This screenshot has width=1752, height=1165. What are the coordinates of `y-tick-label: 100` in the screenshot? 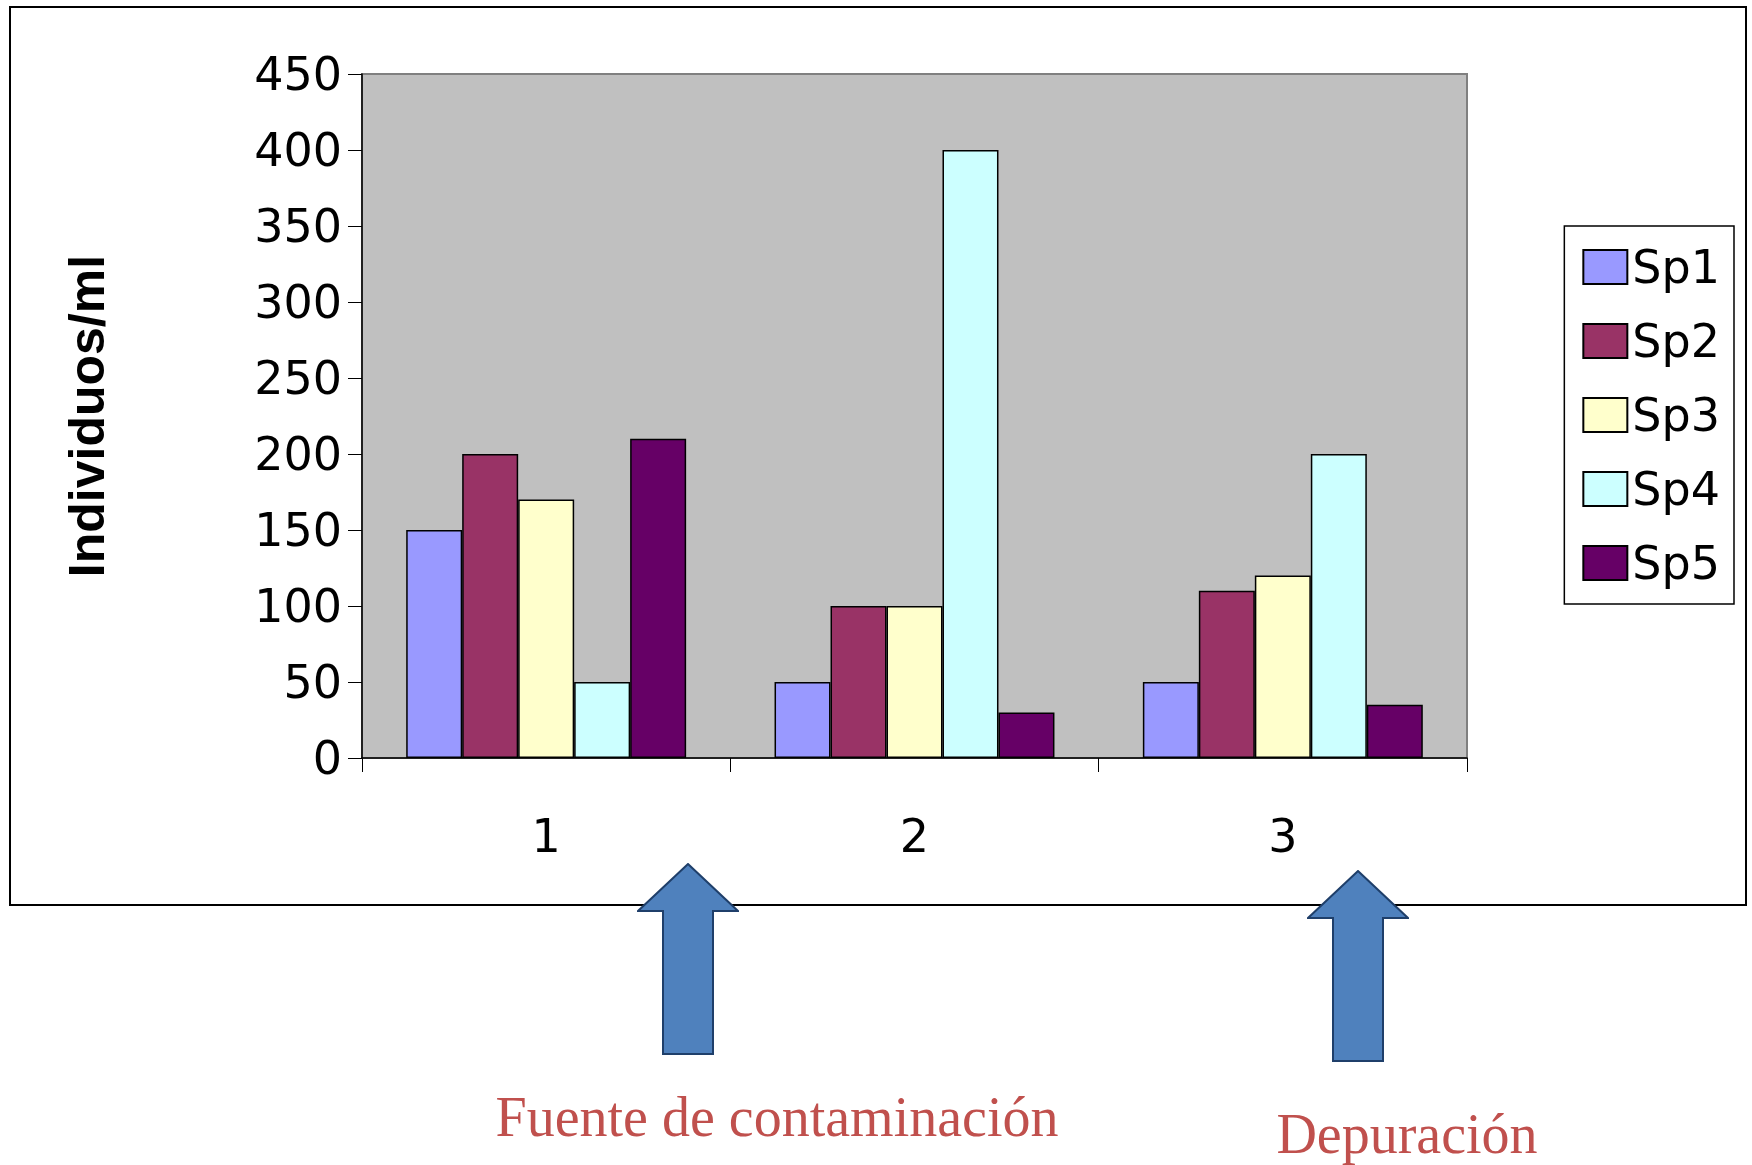 It's located at (298, 606).